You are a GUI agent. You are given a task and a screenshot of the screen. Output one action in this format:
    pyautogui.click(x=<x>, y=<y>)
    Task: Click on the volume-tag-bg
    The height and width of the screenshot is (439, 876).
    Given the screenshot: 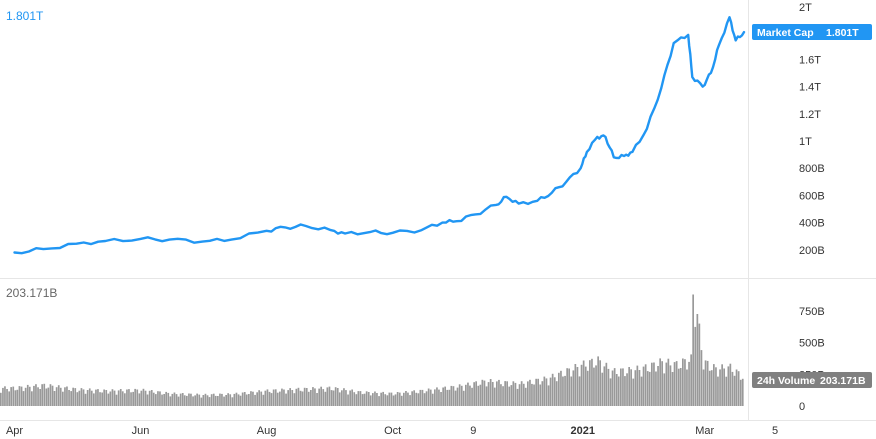 What is the action you would take?
    pyautogui.click(x=812, y=380)
    